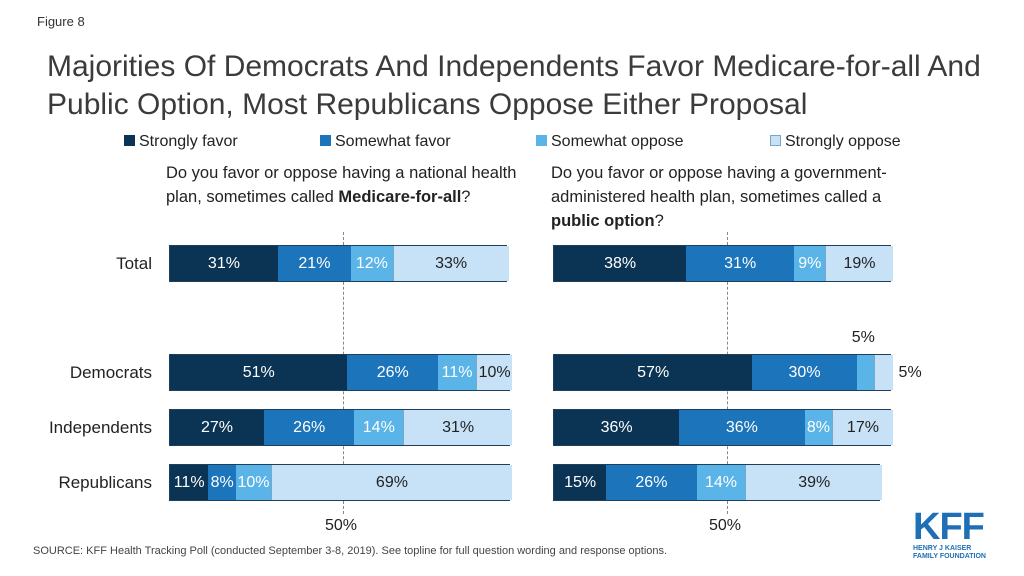  I want to click on legend-strongly-favor: Strongly favor, so click(181, 142).